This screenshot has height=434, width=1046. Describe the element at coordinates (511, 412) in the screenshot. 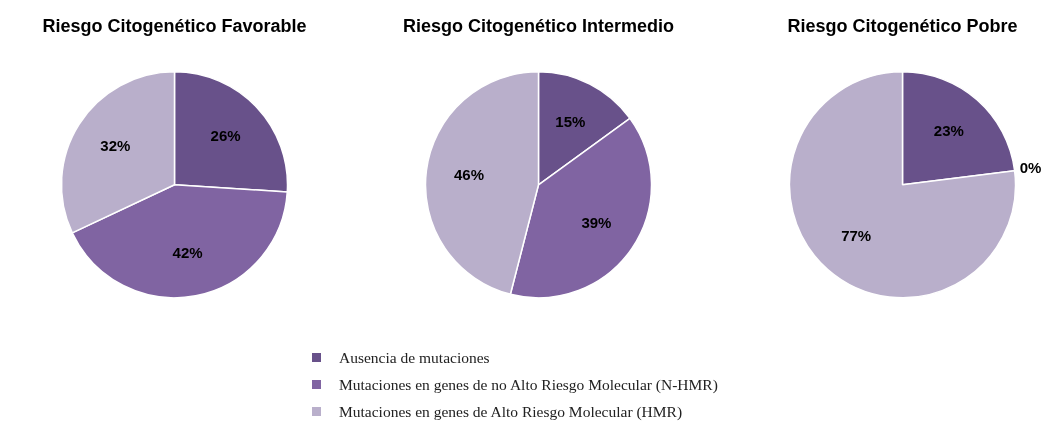

I see `legend-label: Mutaciones en genes de Alto Riesgo Molecular (HMR)` at that location.